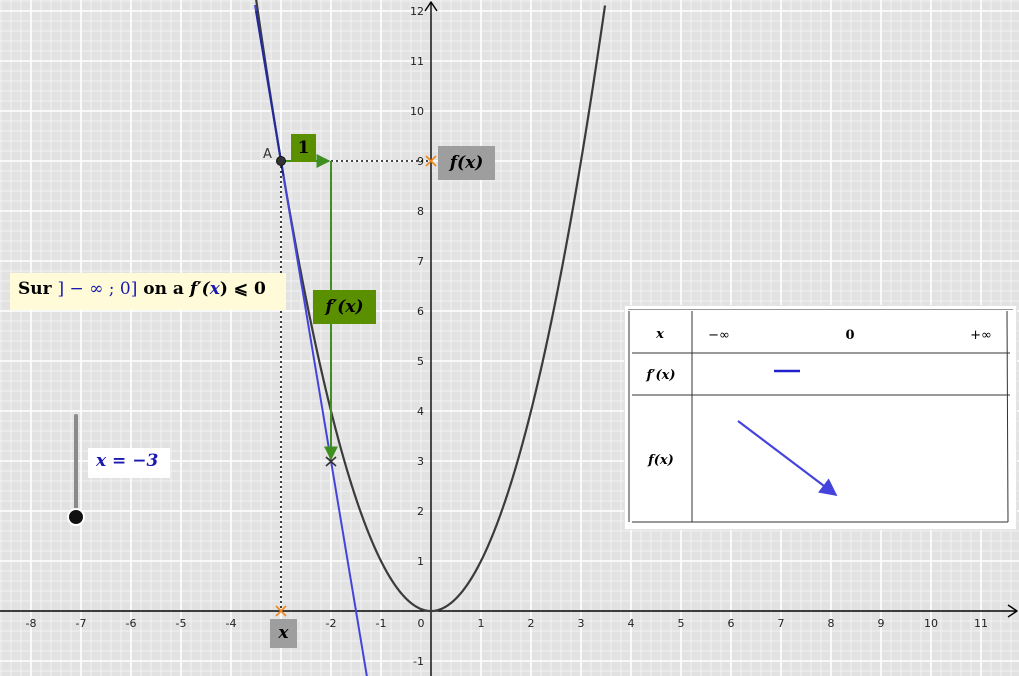 The width and height of the screenshot is (1019, 676). What do you see at coordinates (681, 623) in the screenshot?
I see `x-tick-label: 5` at bounding box center [681, 623].